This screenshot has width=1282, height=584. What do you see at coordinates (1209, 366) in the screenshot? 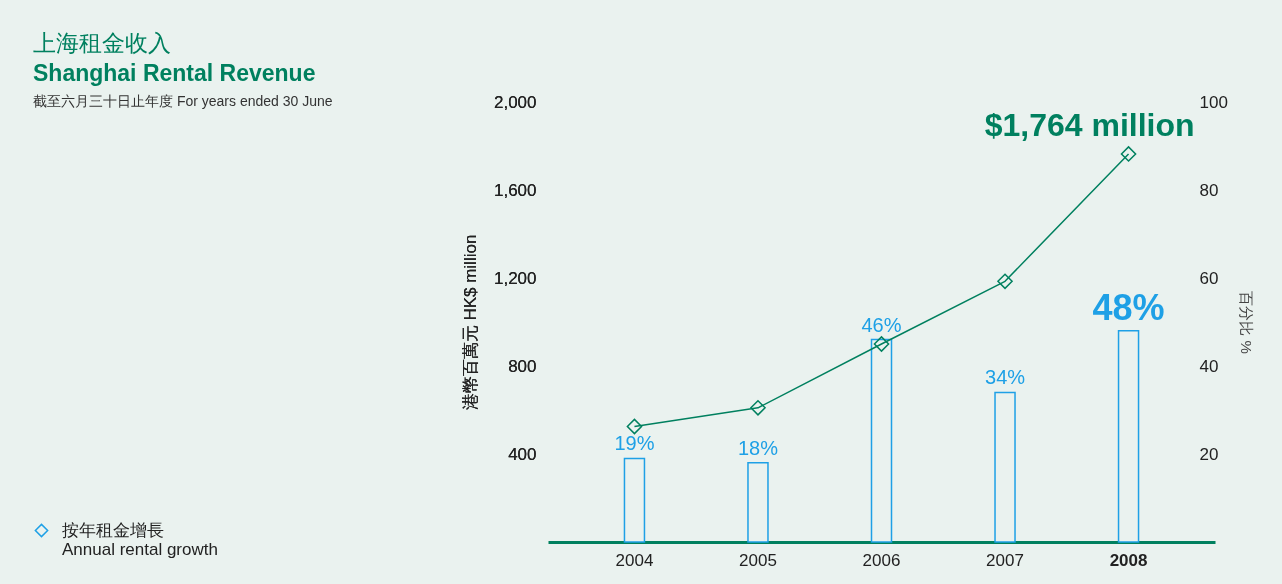
I see `y2-tick-label: 40` at bounding box center [1209, 366].